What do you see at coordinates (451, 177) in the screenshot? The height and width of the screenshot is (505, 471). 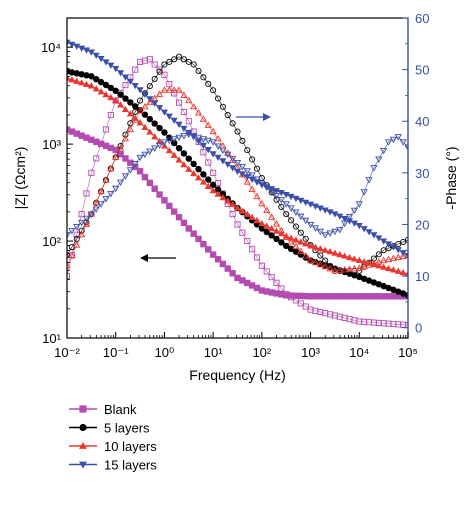 I see `y-right-axis-title: -Phase (°)` at bounding box center [451, 177].